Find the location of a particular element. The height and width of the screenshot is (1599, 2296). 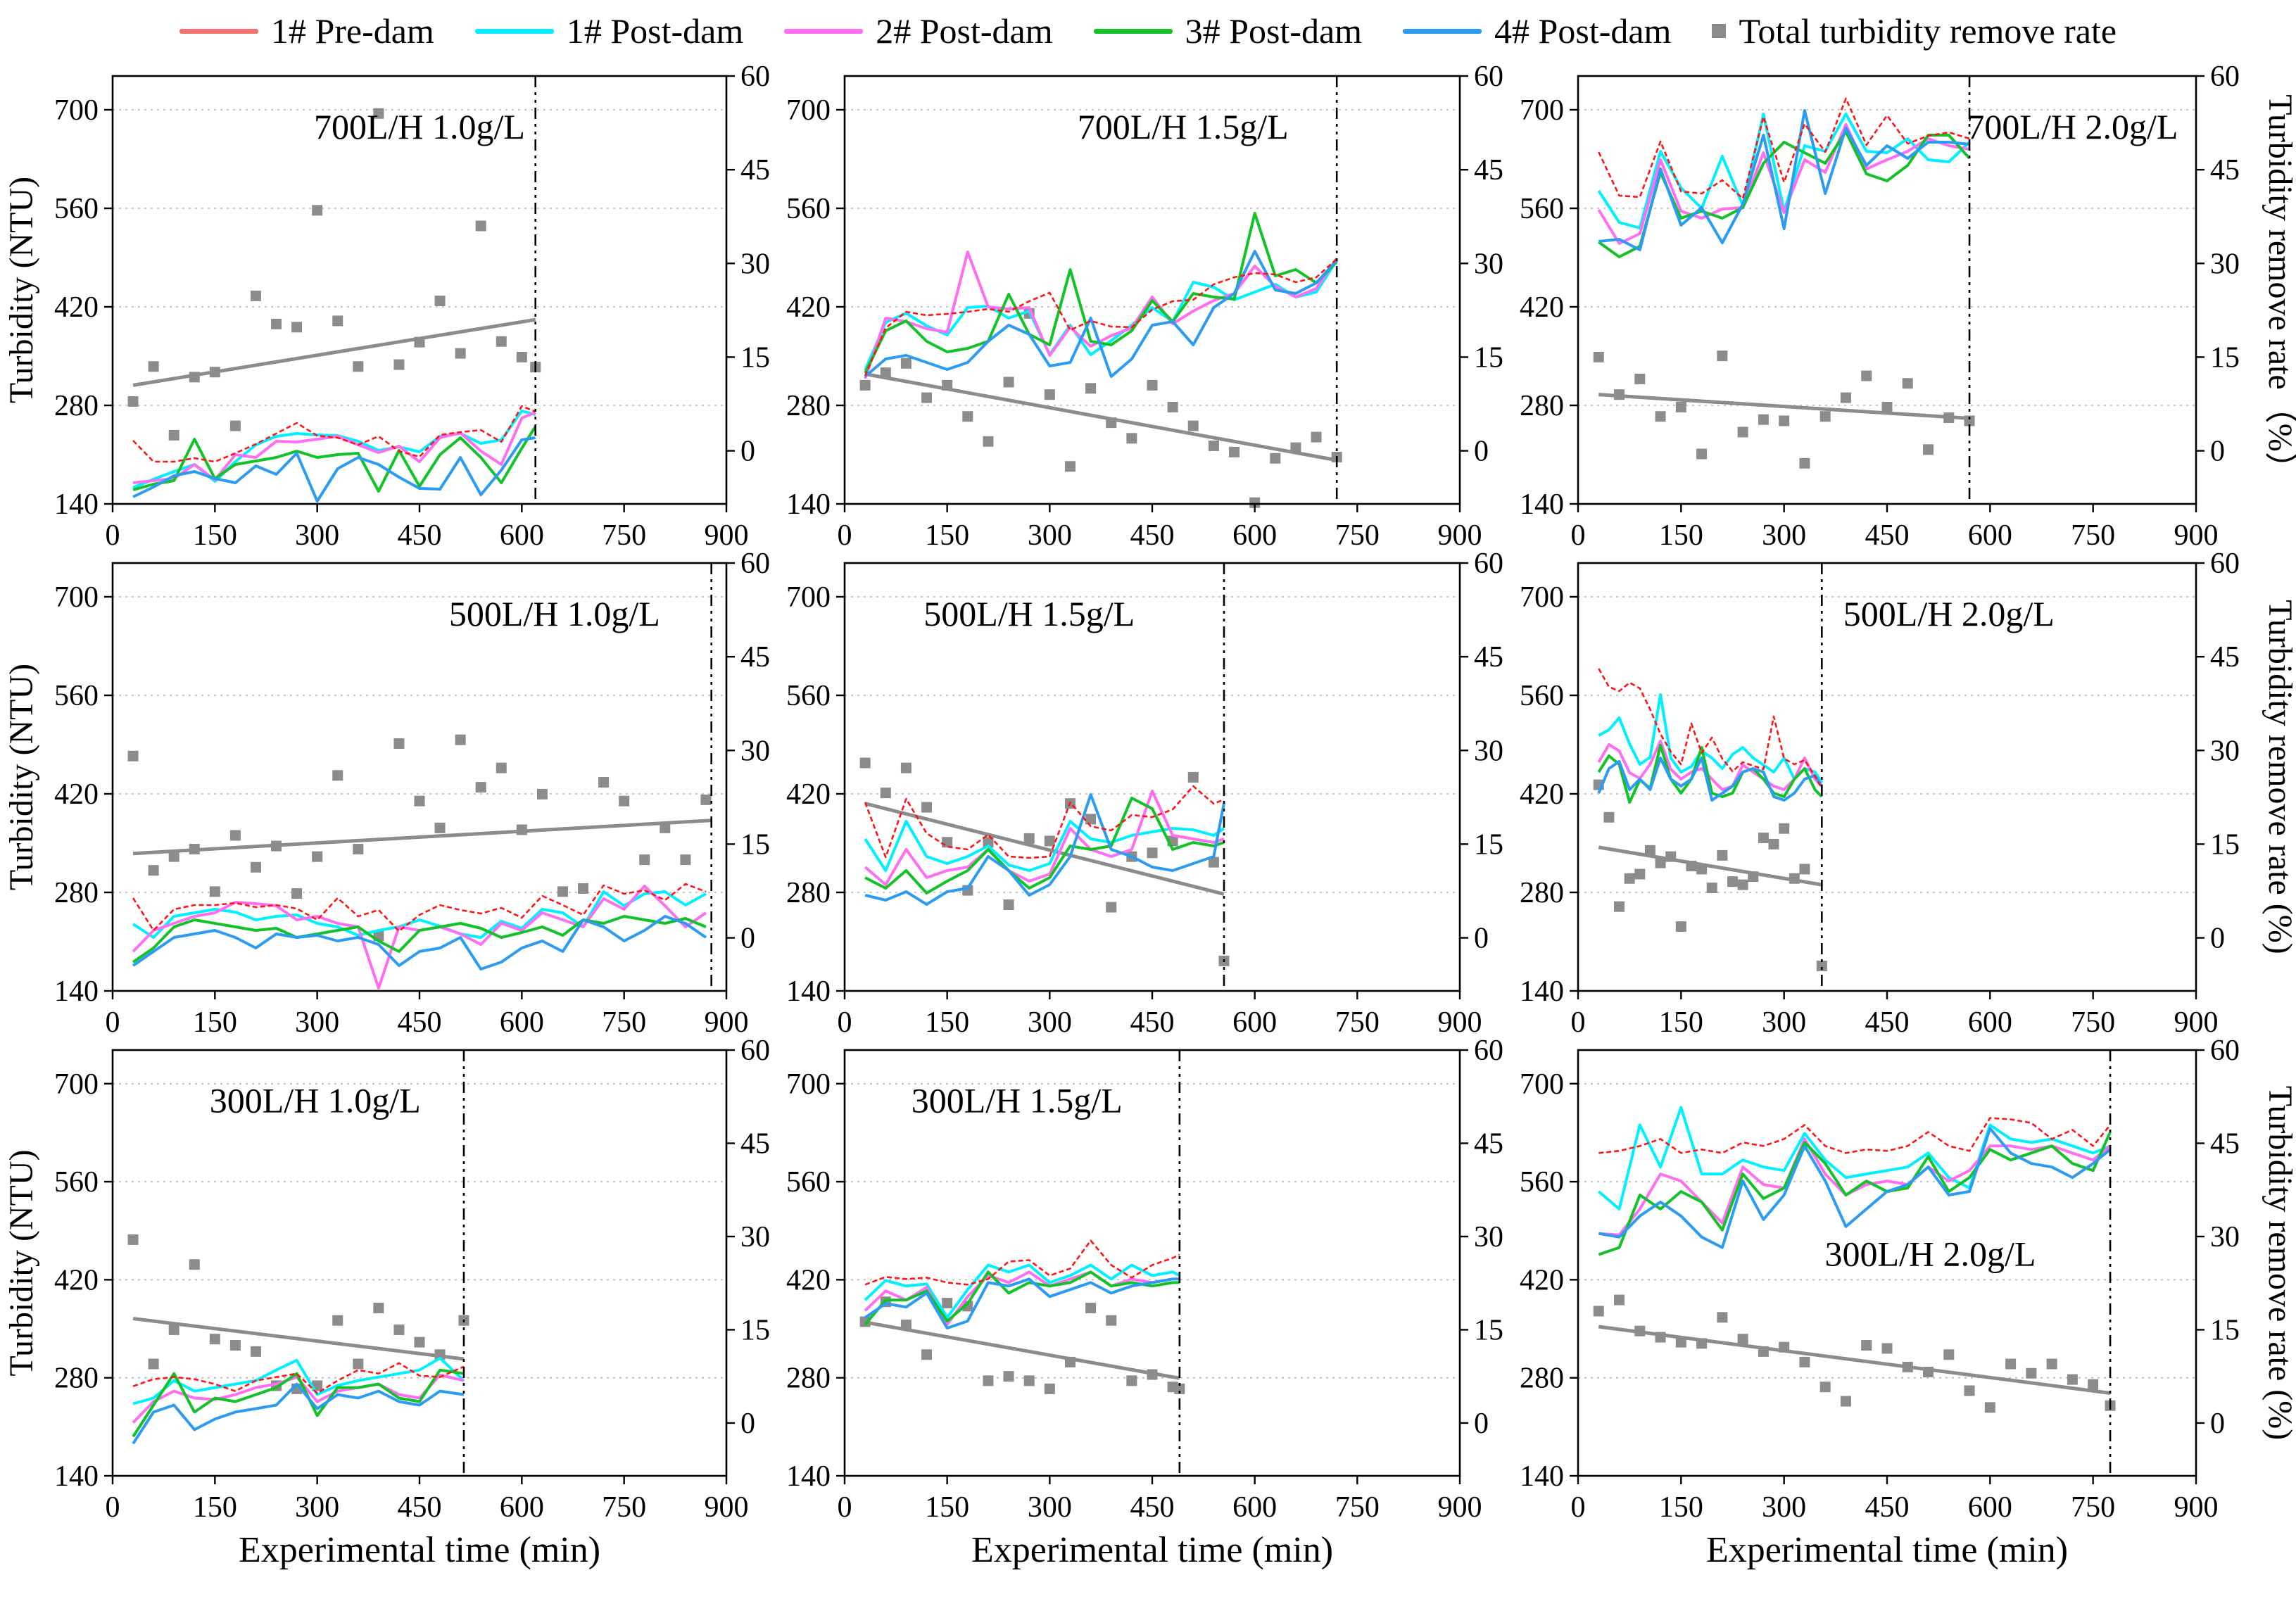

left-tick-label: 280 is located at coordinates (76, 893).